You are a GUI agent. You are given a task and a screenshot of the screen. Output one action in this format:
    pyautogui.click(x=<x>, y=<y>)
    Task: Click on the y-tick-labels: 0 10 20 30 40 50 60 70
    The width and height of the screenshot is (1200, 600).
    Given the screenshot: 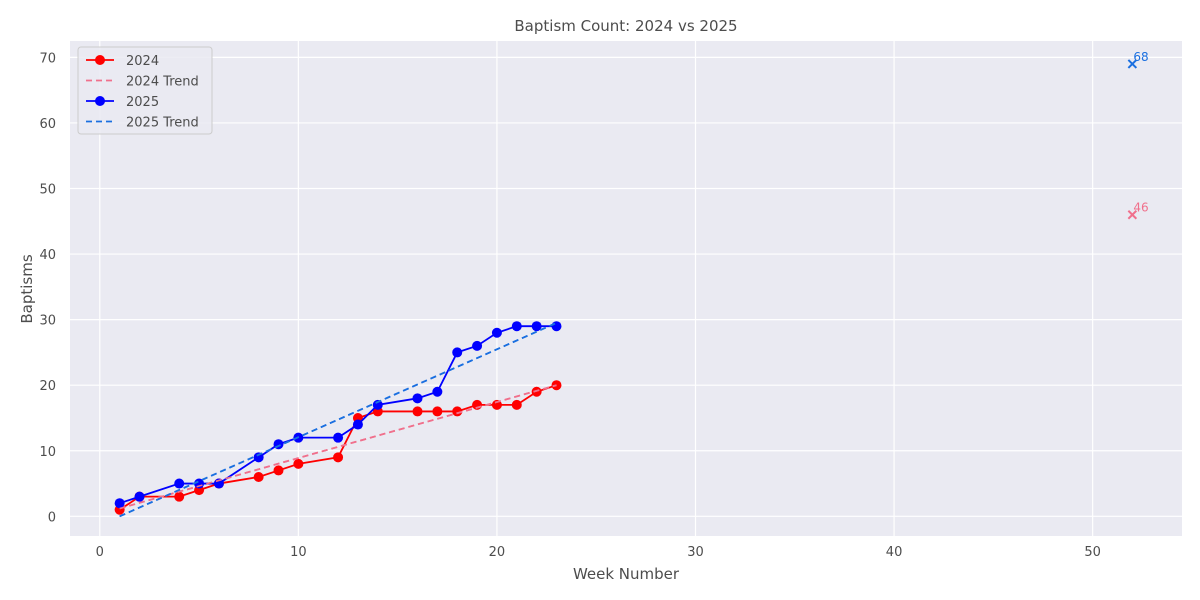 What is the action you would take?
    pyautogui.click(x=47, y=288)
    